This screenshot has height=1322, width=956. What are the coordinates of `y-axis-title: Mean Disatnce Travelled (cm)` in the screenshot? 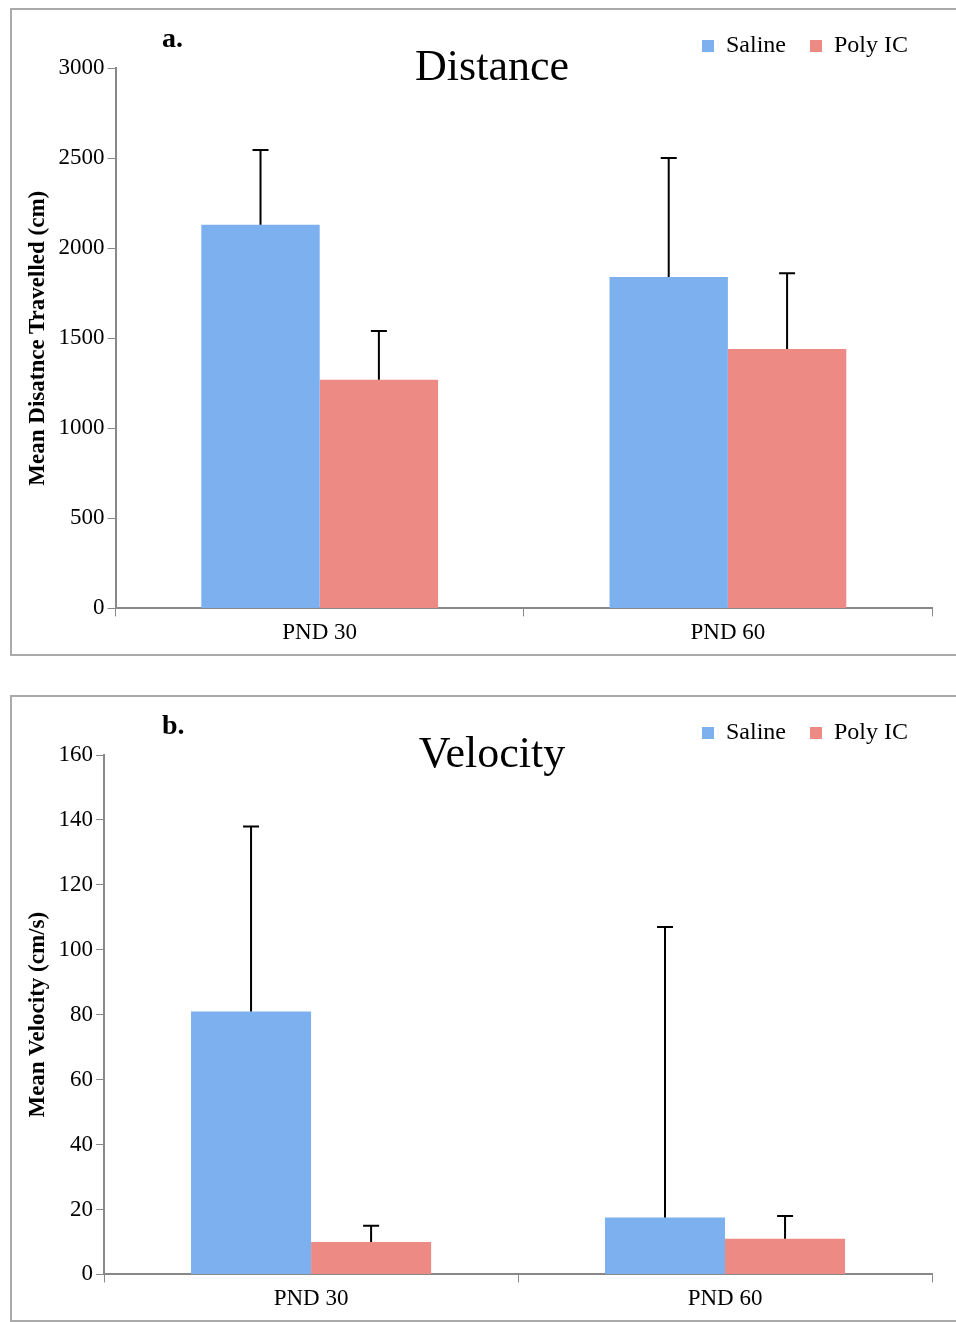 It's located at (36, 338).